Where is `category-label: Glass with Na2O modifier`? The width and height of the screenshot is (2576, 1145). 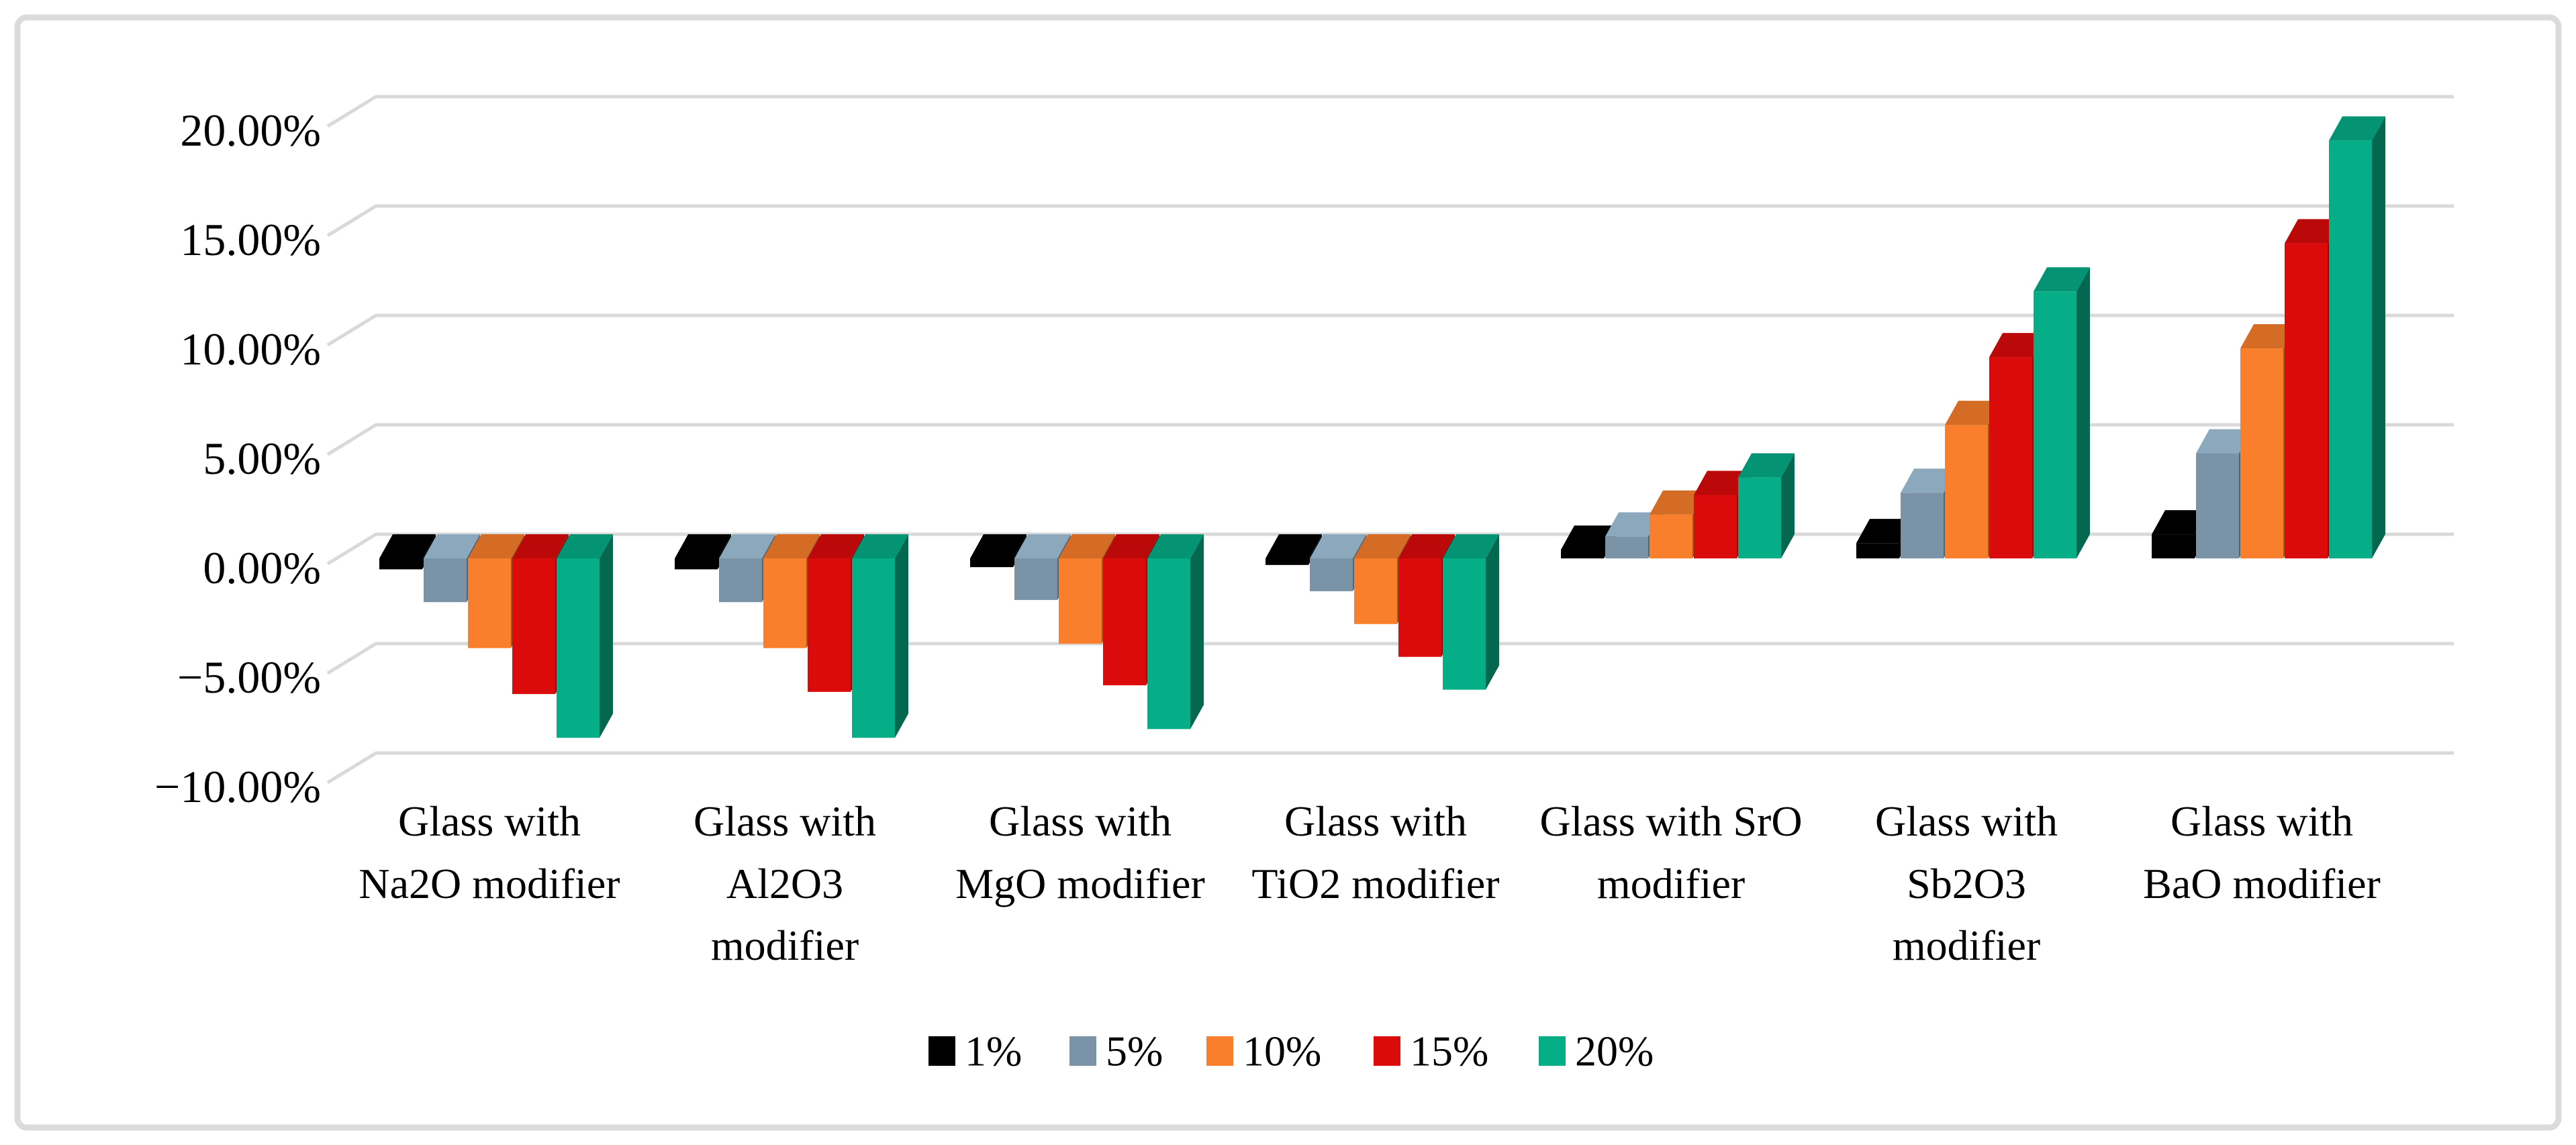 category-label: Glass with Na2O modifier is located at coordinates (489, 852).